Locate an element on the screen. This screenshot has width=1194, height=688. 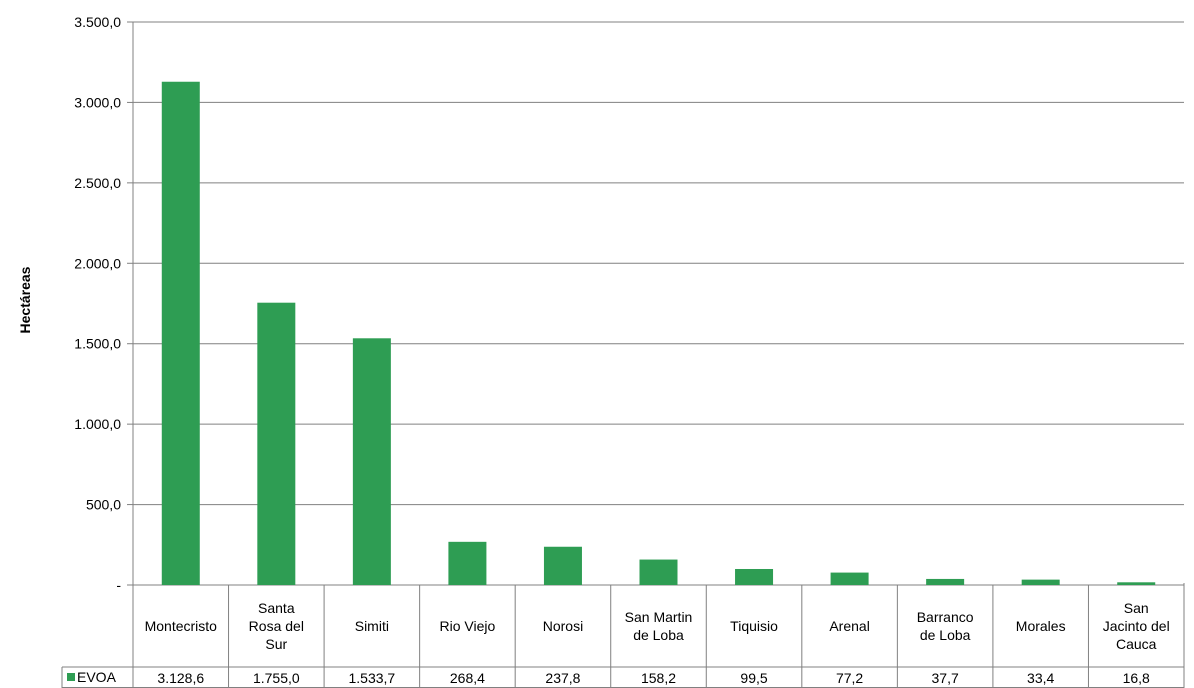
y-tick-label: - is located at coordinates (118, 585).